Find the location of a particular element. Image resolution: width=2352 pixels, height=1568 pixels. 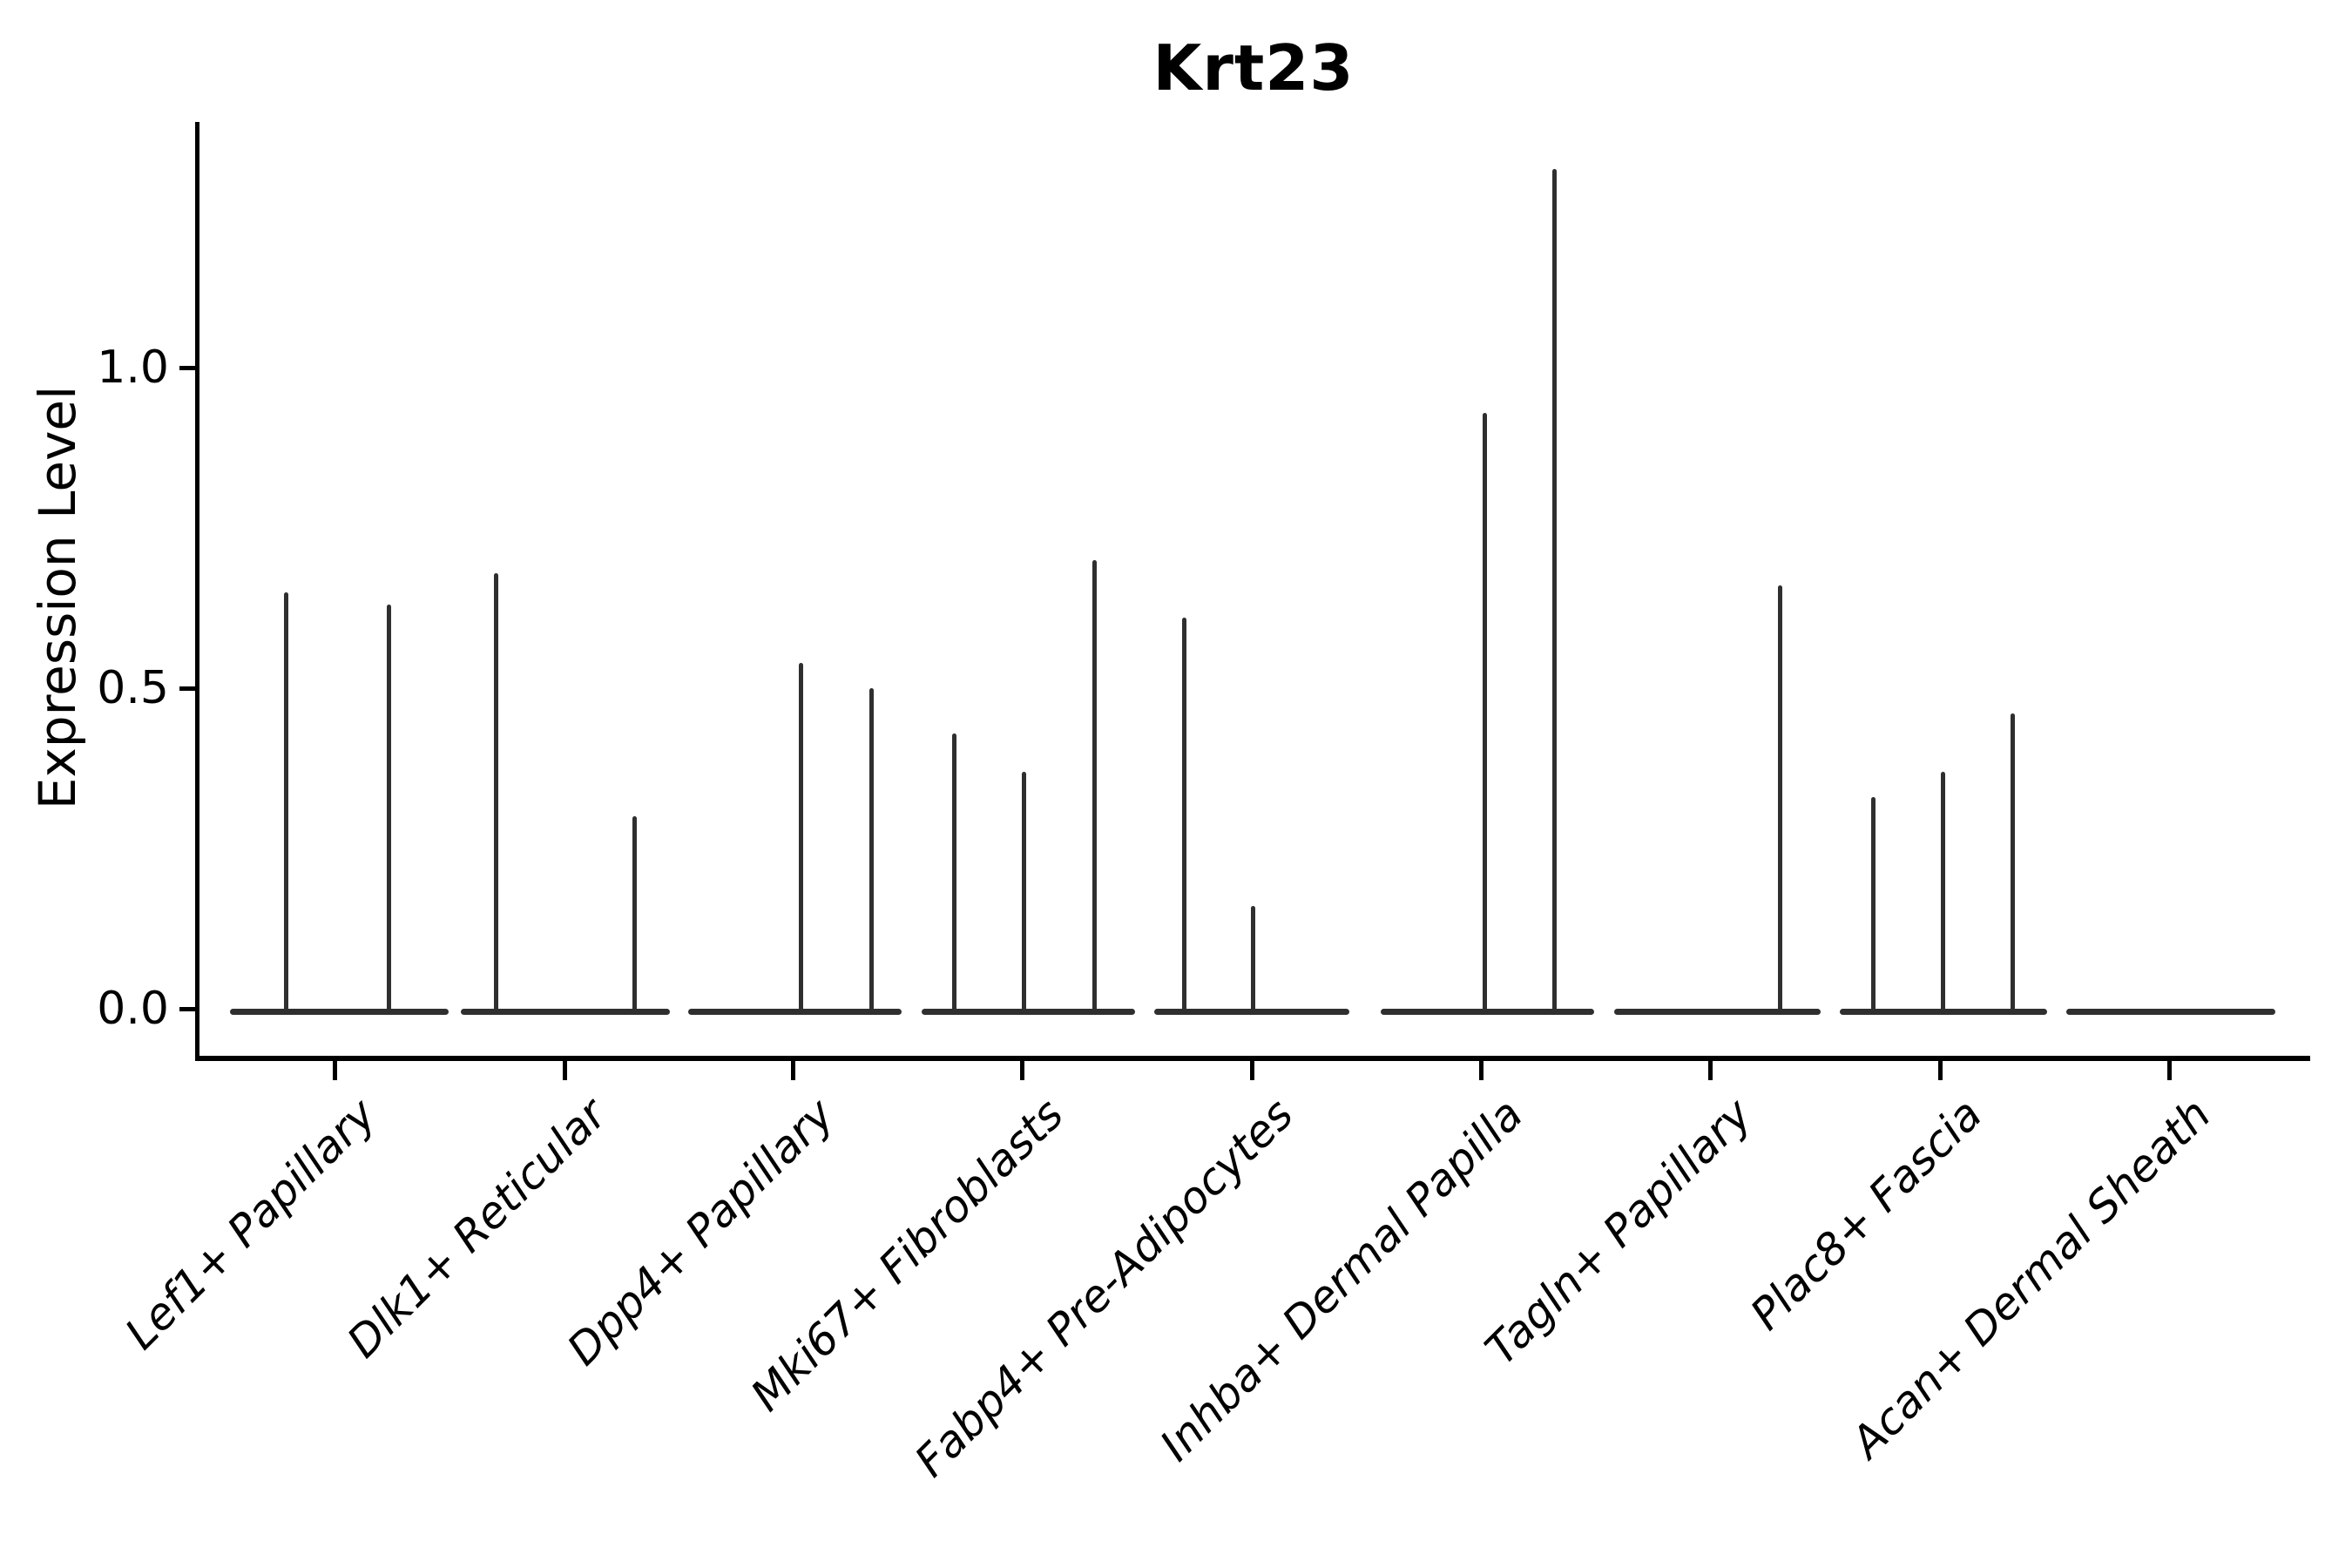

x-tick-label-text: Fabp4+ Pre-Adipocytes is located at coordinates (1104, 1288).